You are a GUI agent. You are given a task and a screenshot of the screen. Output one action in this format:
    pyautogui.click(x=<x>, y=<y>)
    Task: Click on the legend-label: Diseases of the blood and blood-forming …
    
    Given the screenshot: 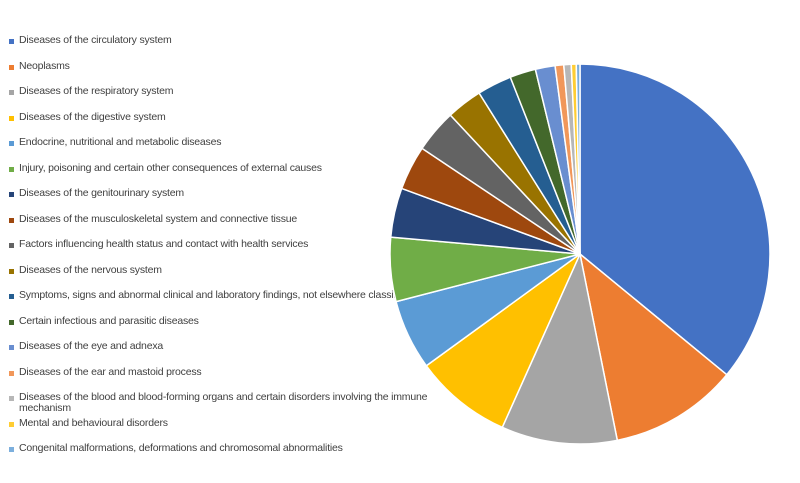 What is the action you would take?
    pyautogui.click(x=223, y=402)
    